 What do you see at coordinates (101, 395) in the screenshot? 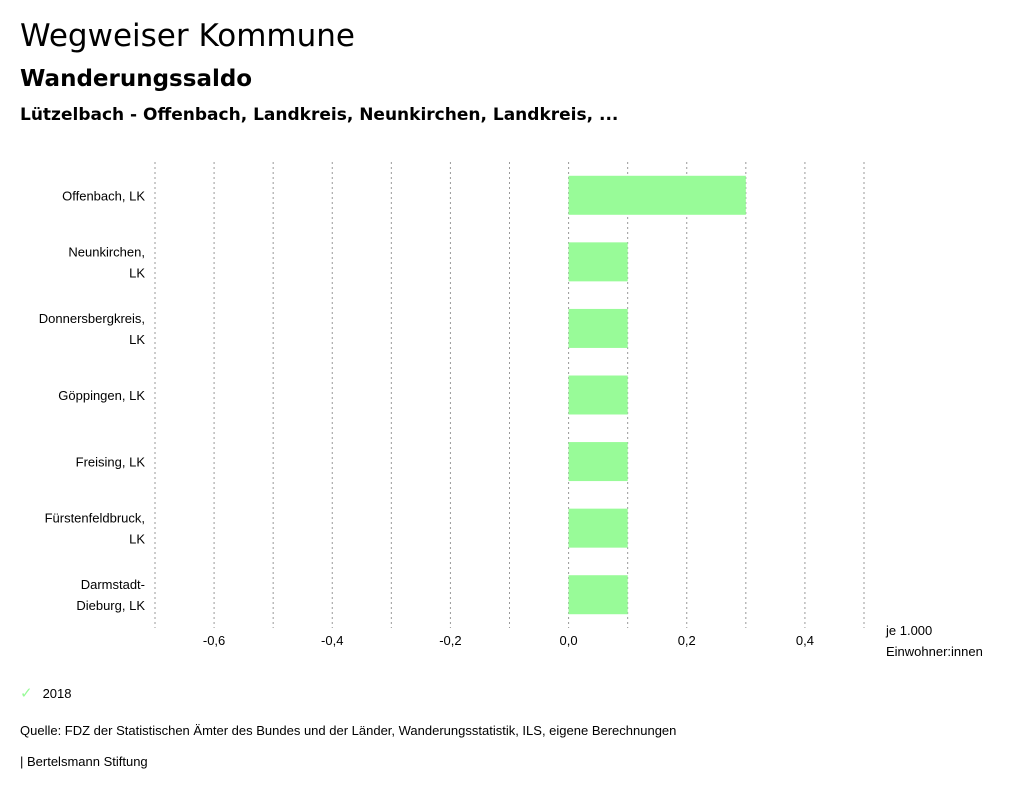
I see `category-label: Göppingen, LK` at bounding box center [101, 395].